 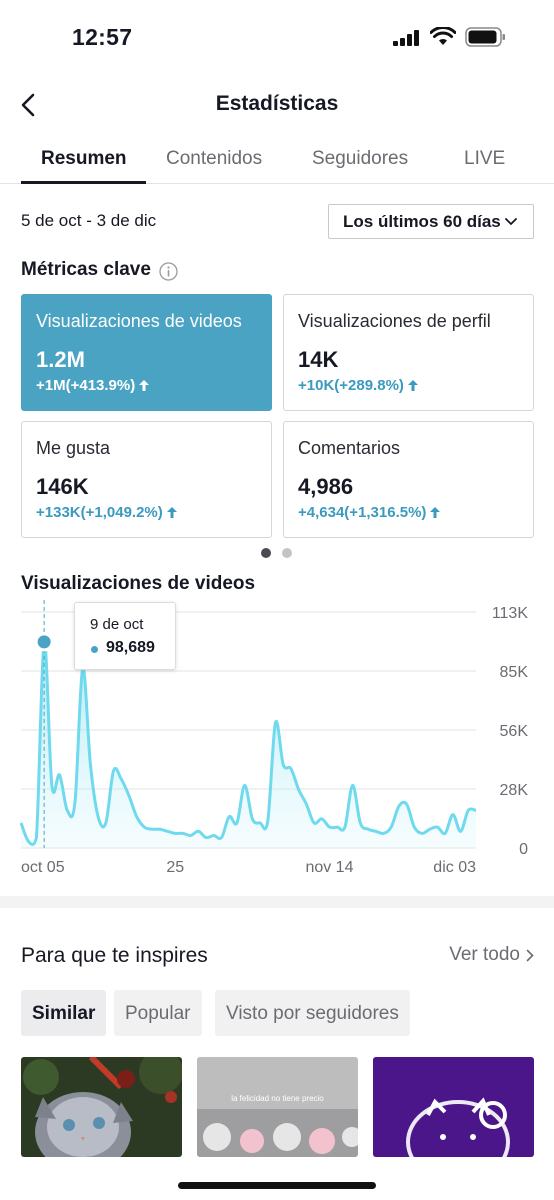 I want to click on thumbnail-caption: la felicidad no tiene precio, so click(x=277, y=1098).